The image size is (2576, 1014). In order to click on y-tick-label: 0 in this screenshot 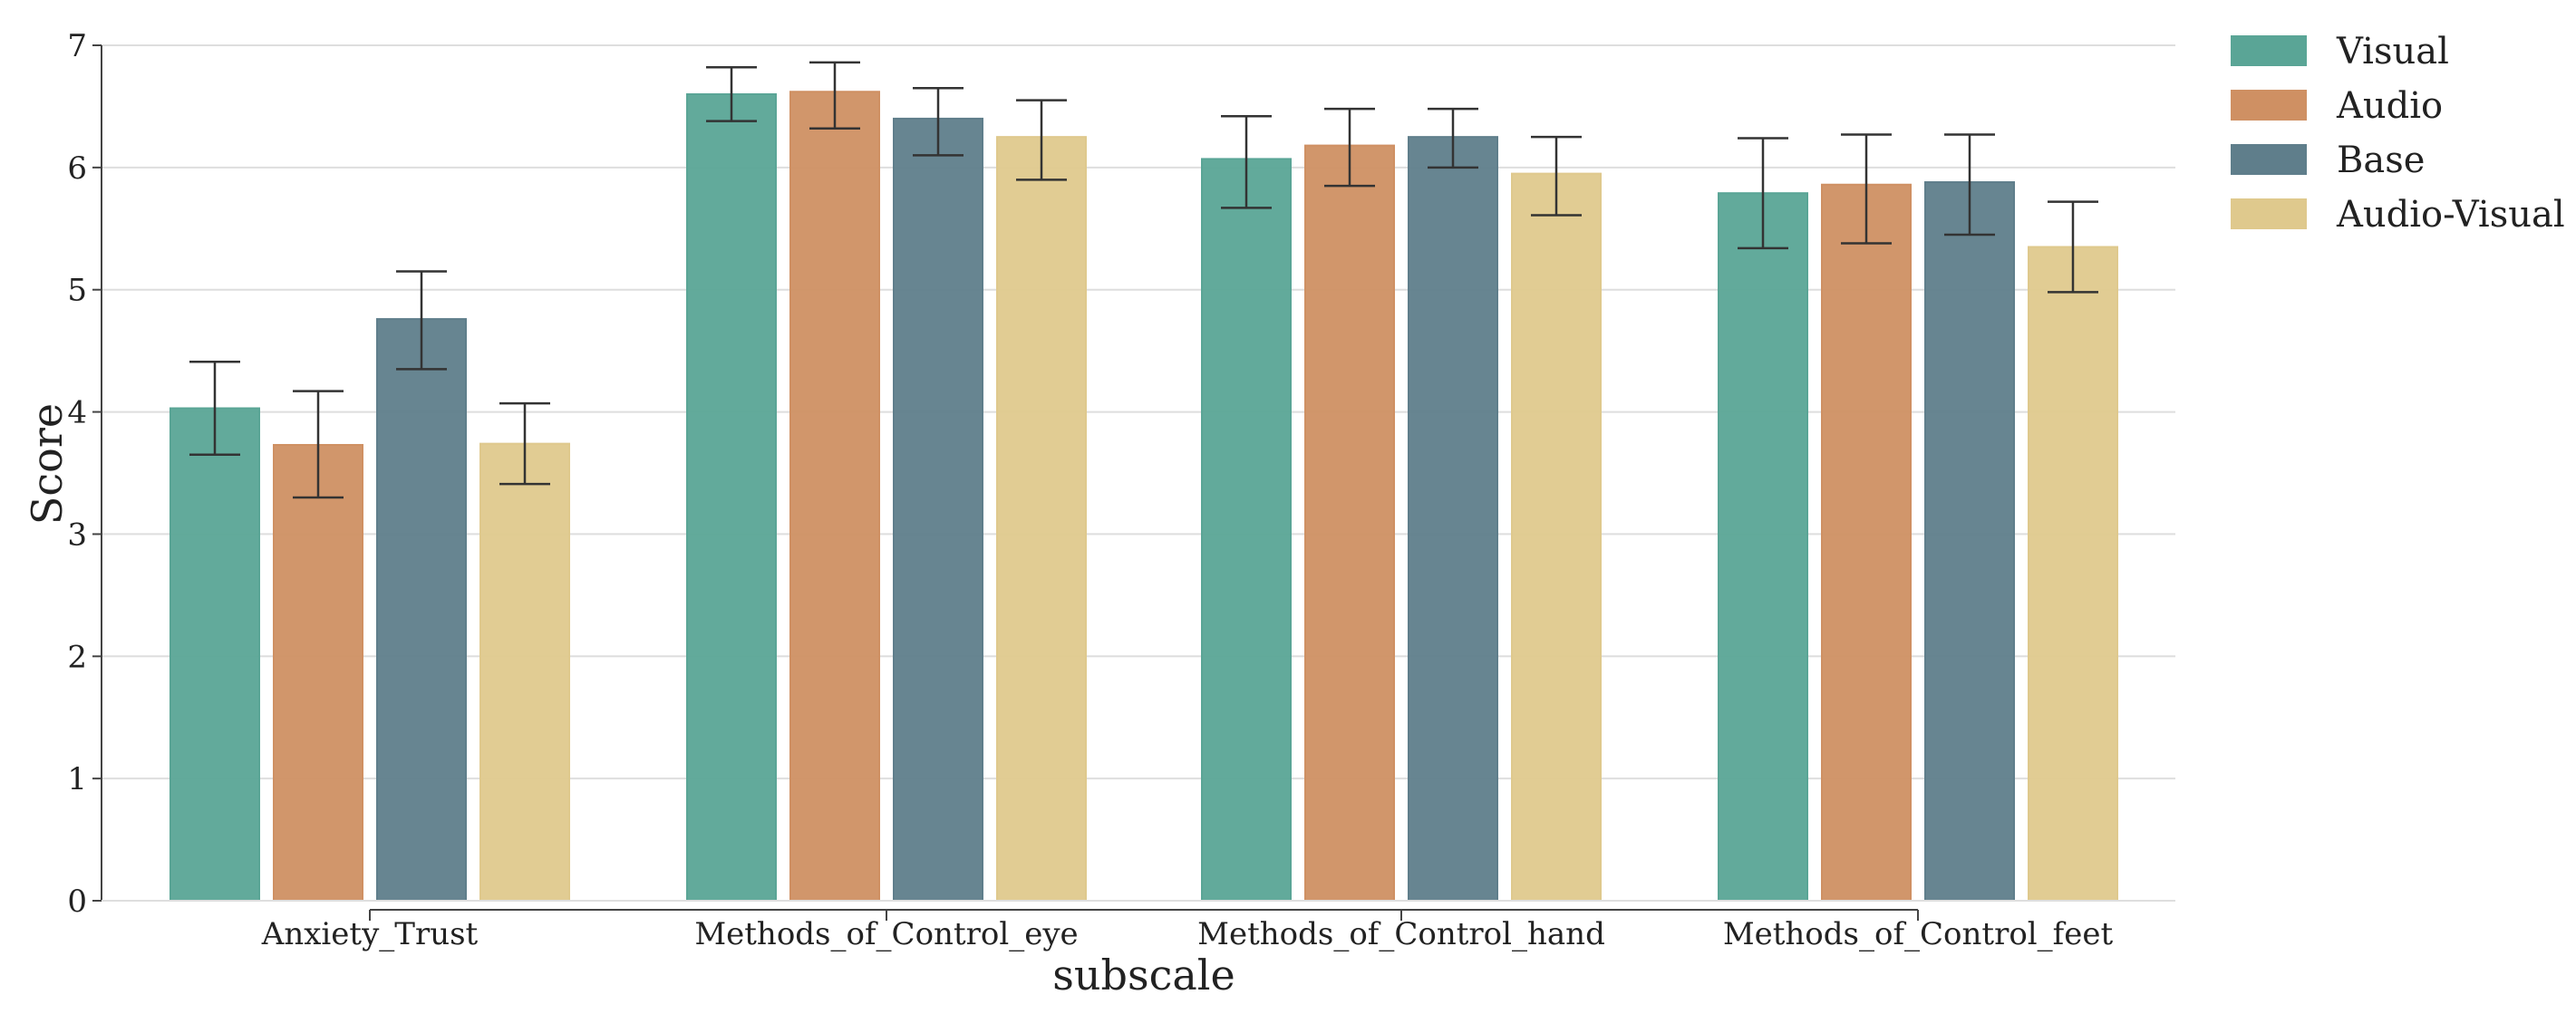, I will do `click(77, 902)`.